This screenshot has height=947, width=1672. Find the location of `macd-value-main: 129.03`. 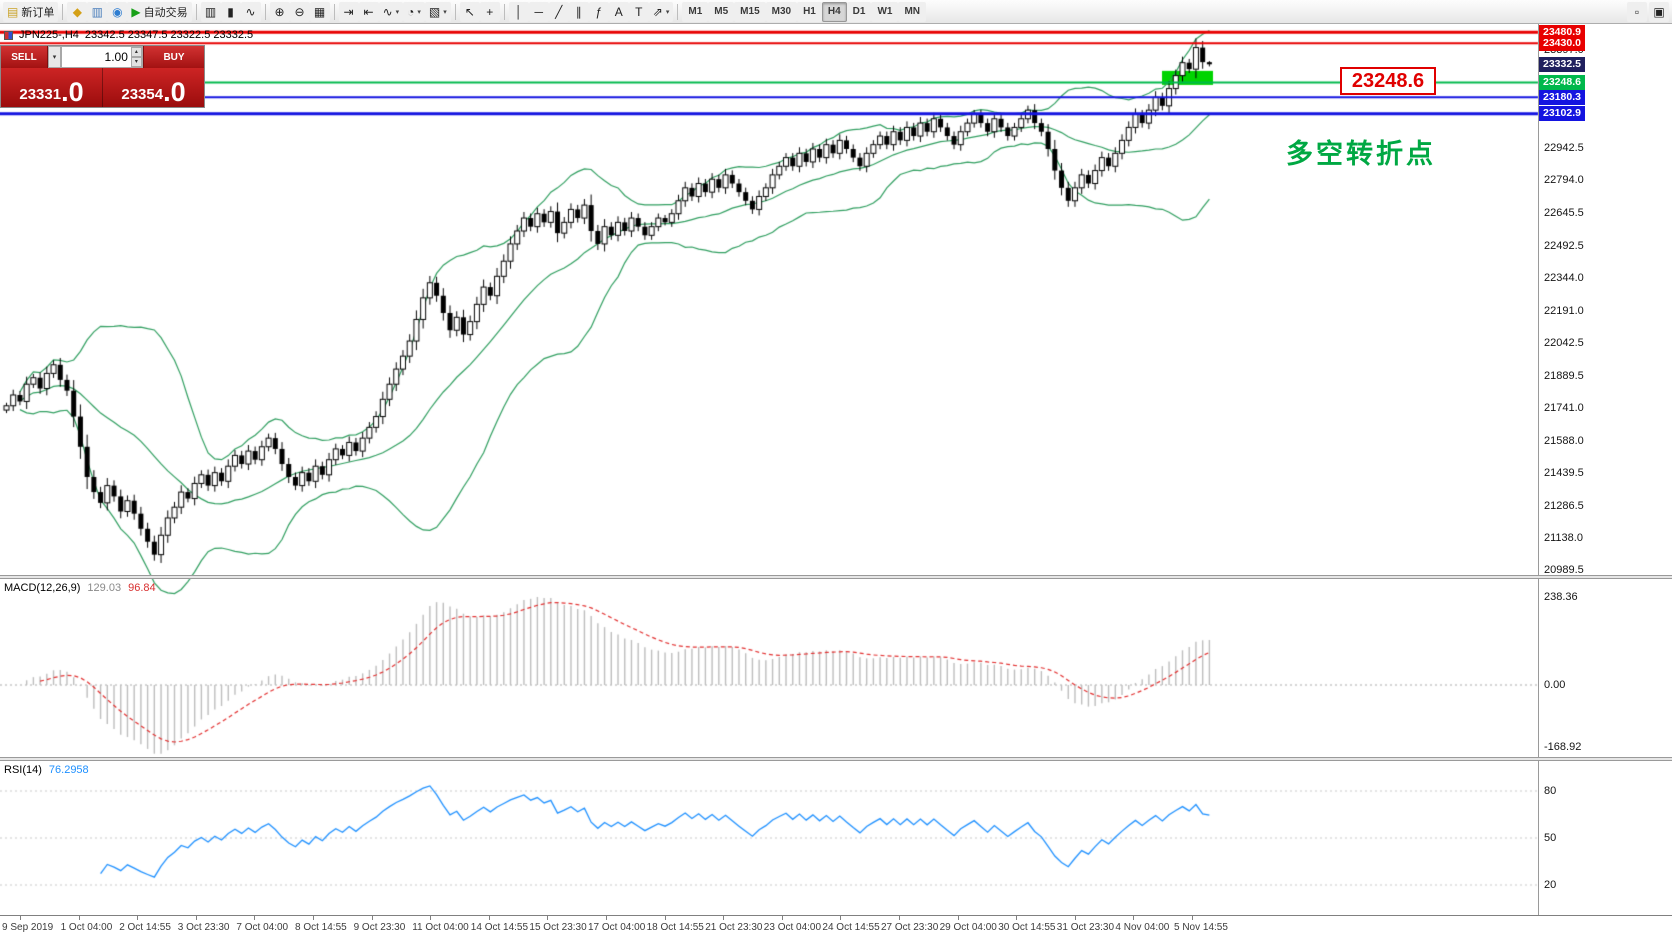

macd-value-main: 129.03 is located at coordinates (104, 588).